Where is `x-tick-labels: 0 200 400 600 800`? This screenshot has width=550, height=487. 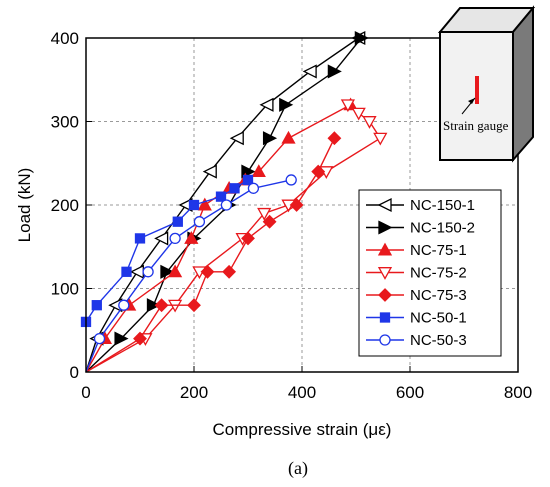
x-tick-labels: 0 200 400 600 800 is located at coordinates (306, 384).